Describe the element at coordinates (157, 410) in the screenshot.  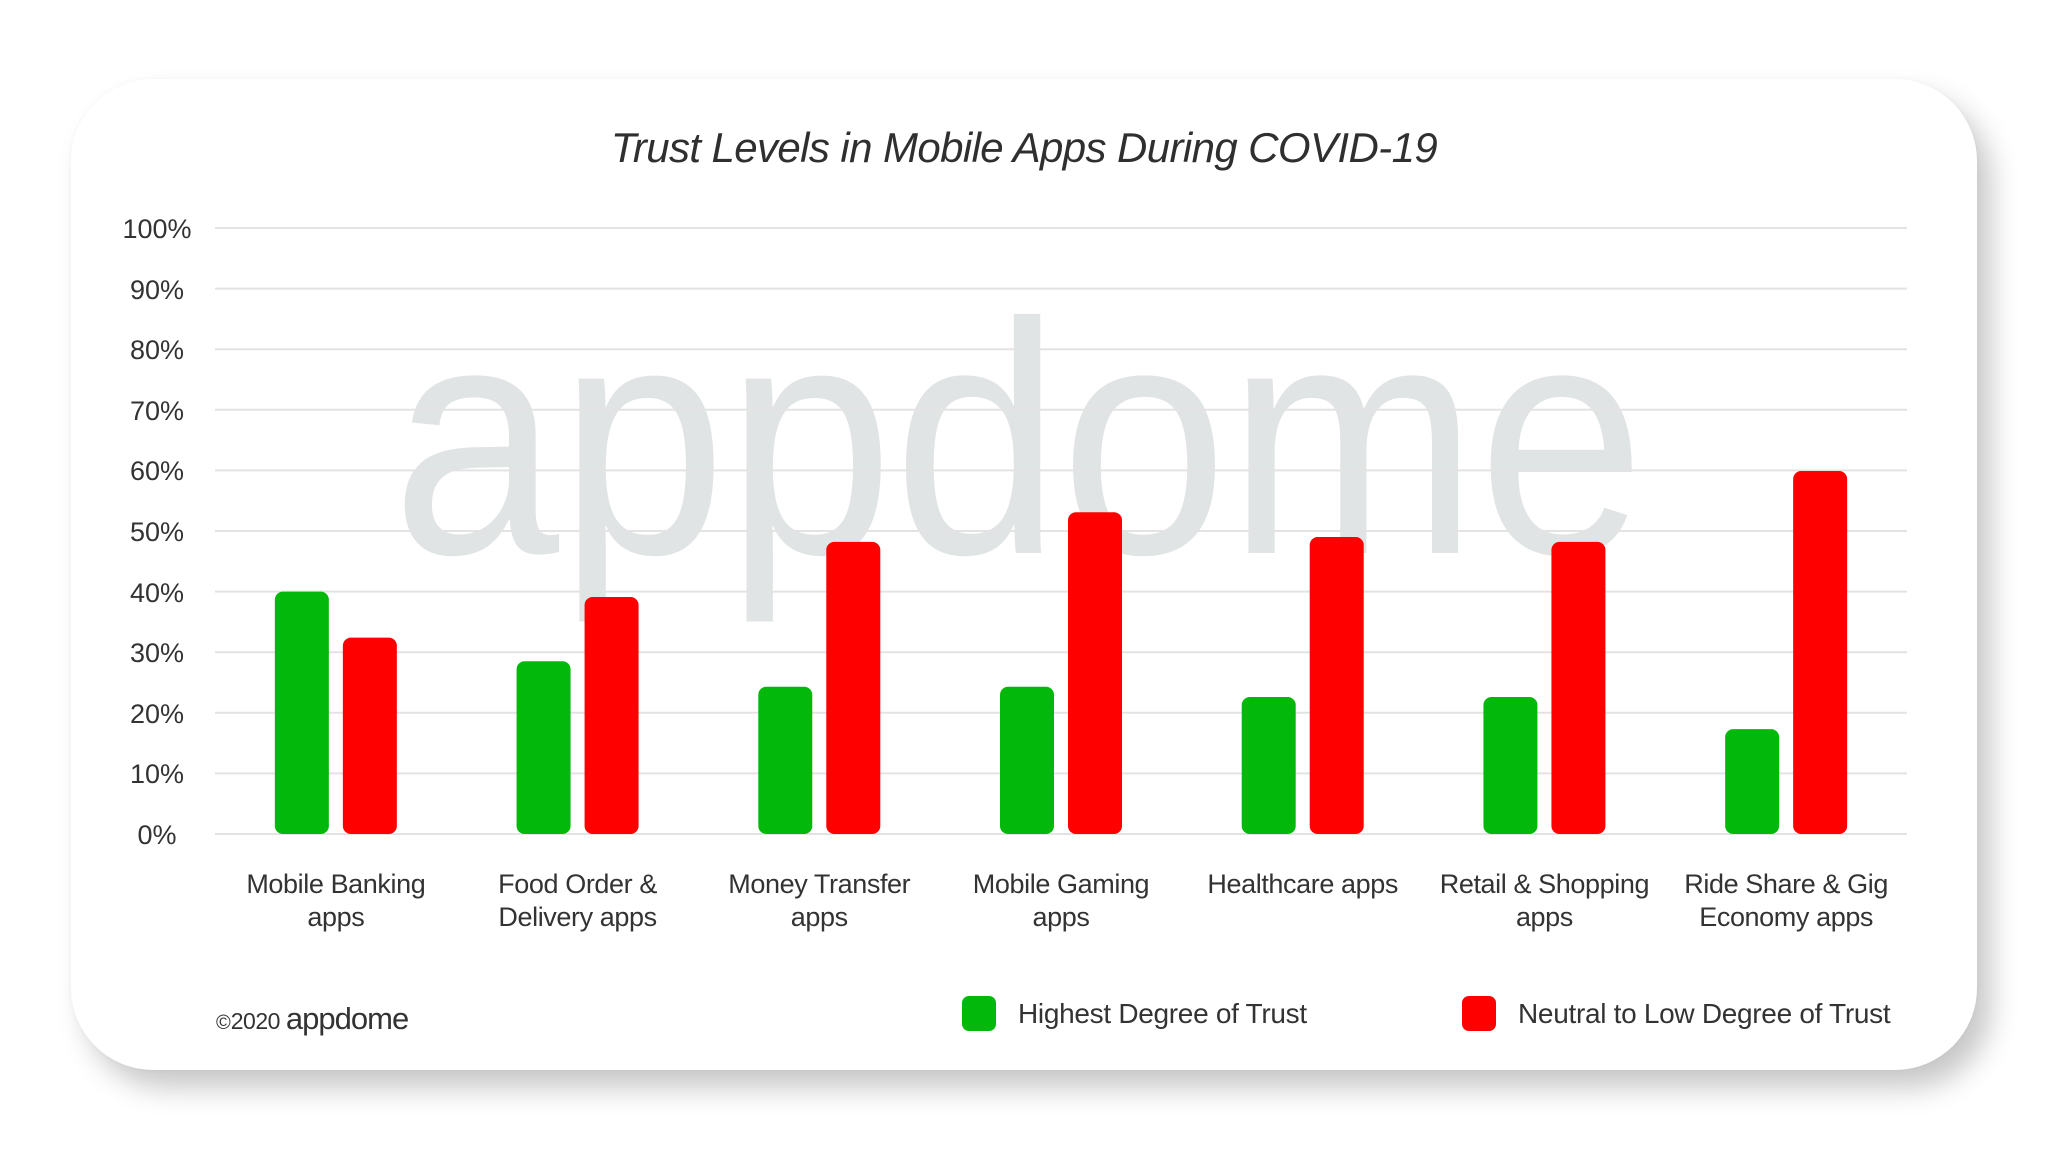
I see `y-tick-label: 70%` at that location.